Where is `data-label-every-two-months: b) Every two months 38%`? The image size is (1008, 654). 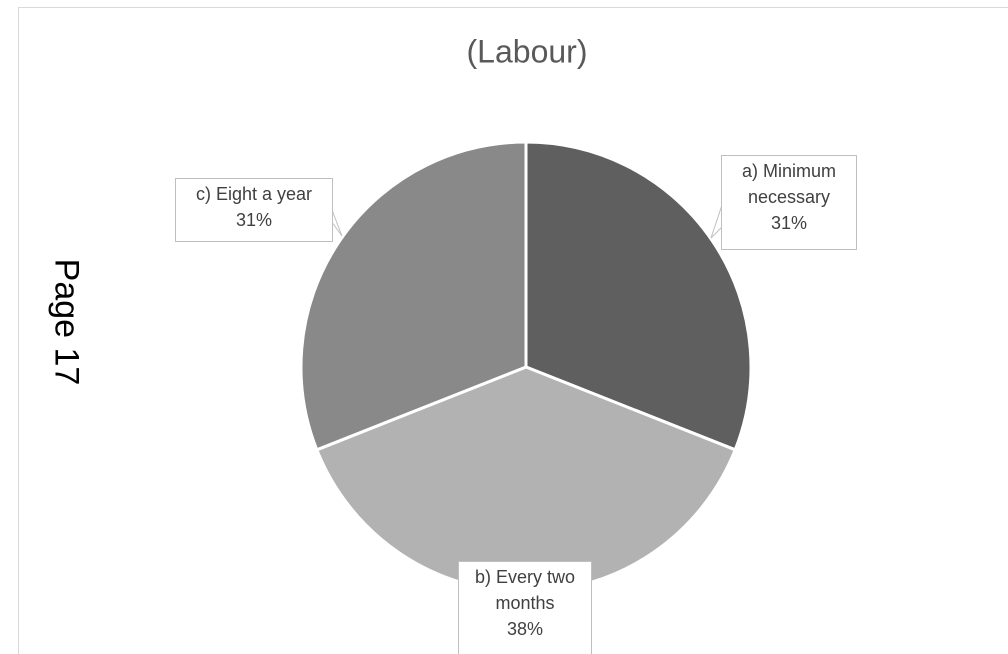 data-label-every-two-months: b) Every two months 38% is located at coordinates (525, 607).